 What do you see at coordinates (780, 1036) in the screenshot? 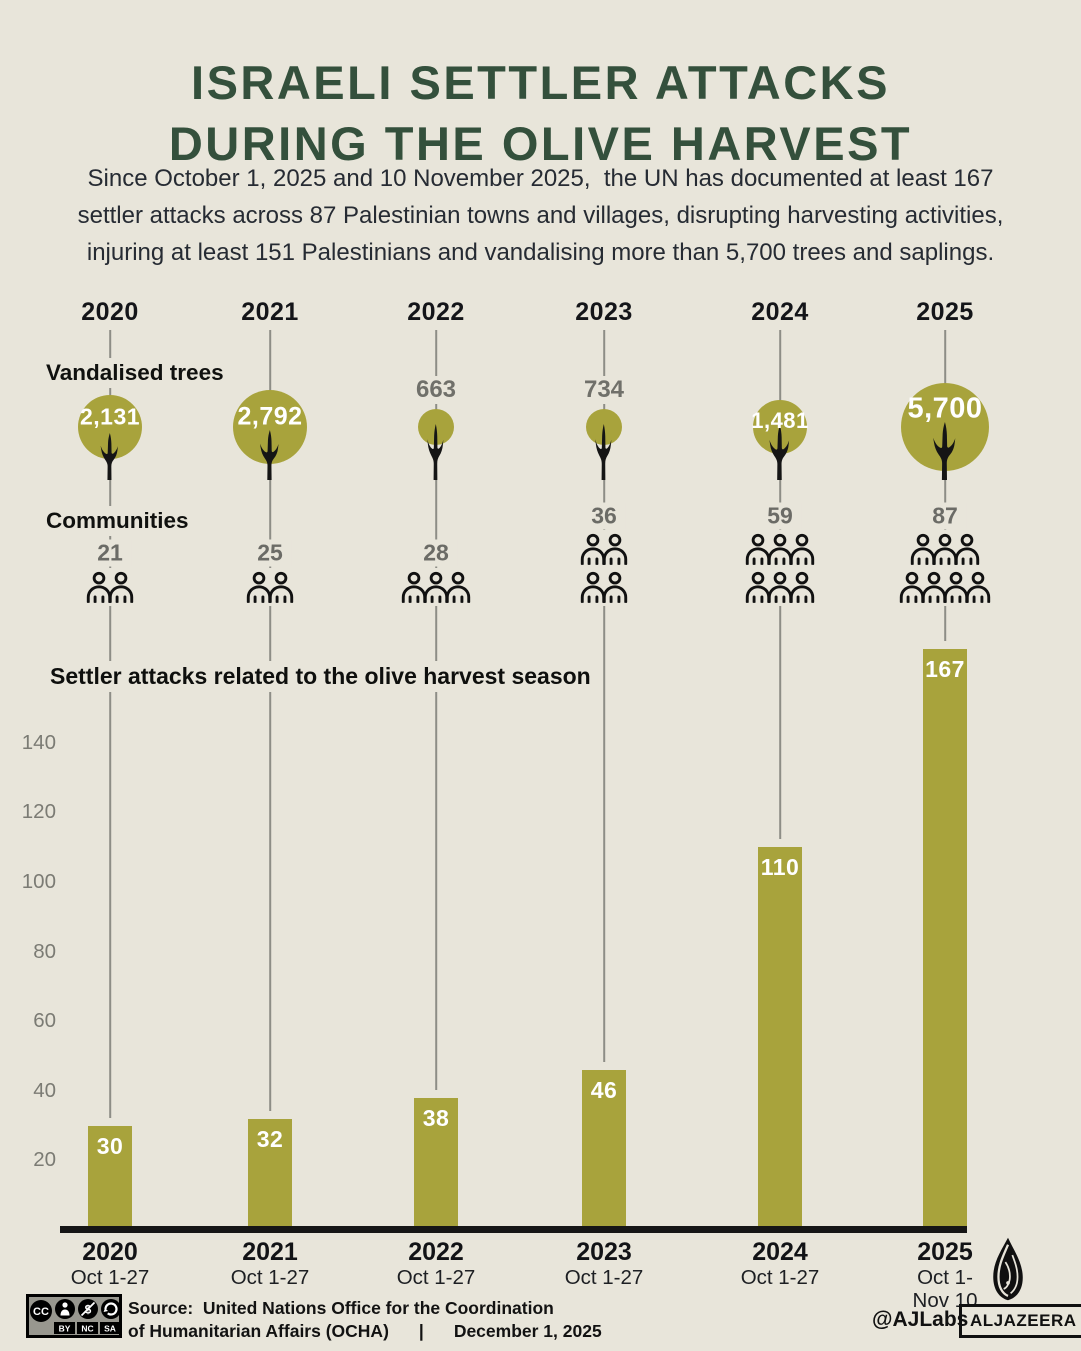
I see `attack-bar-2024: 110` at bounding box center [780, 1036].